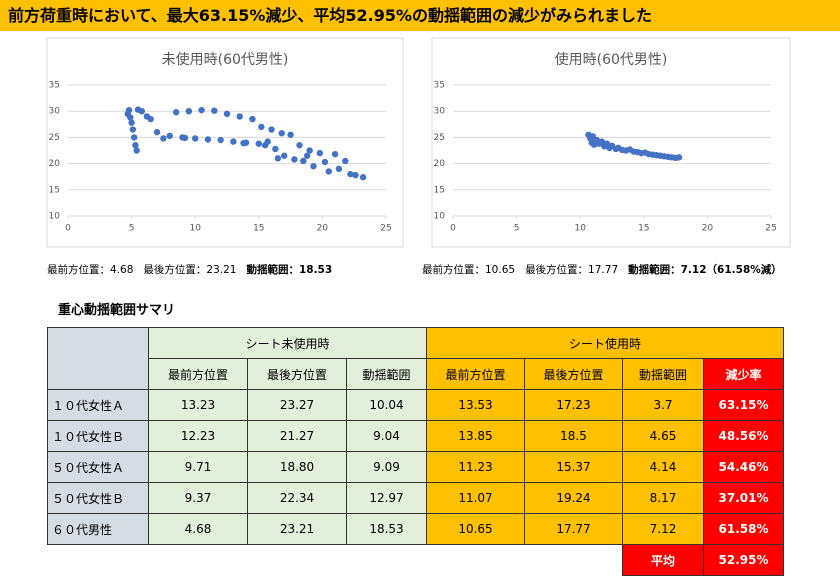  What do you see at coordinates (386, 467) in the screenshot?
I see `table-cell: 9.09` at bounding box center [386, 467].